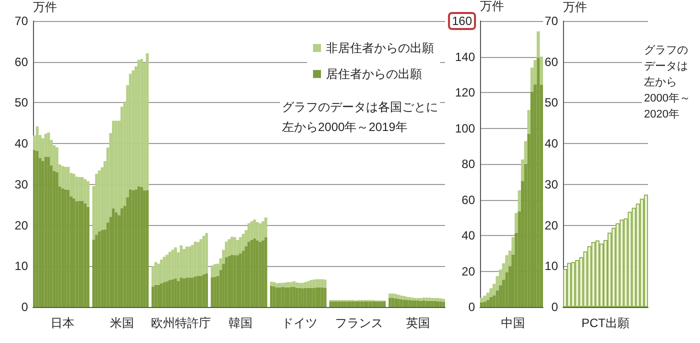  Describe the element at coordinates (380, 48) in the screenshot. I see `legend-label: 非居住者からの出願` at that location.